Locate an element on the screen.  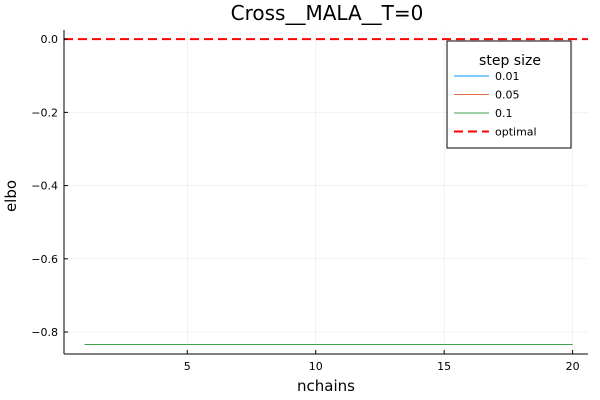
chart-title: Cross__MALA__T=0 is located at coordinates (327, 13).